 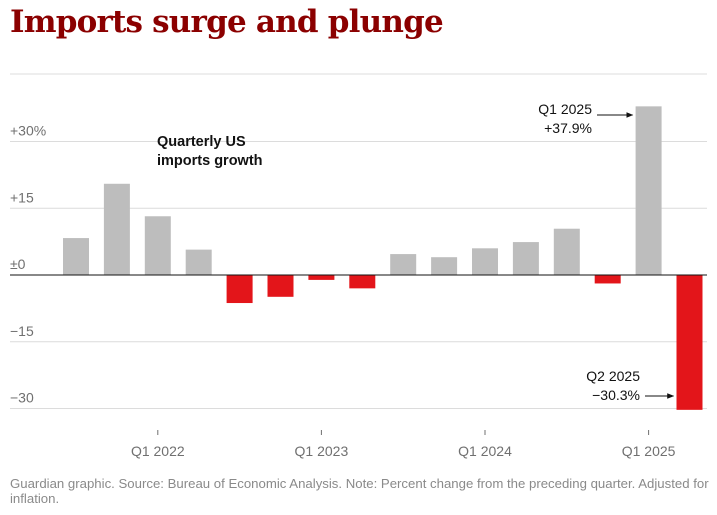 What do you see at coordinates (403, 444) in the screenshot?
I see `x-axis: Q1 2022 Q1 2023 Q1 2024 Q1 2025` at bounding box center [403, 444].